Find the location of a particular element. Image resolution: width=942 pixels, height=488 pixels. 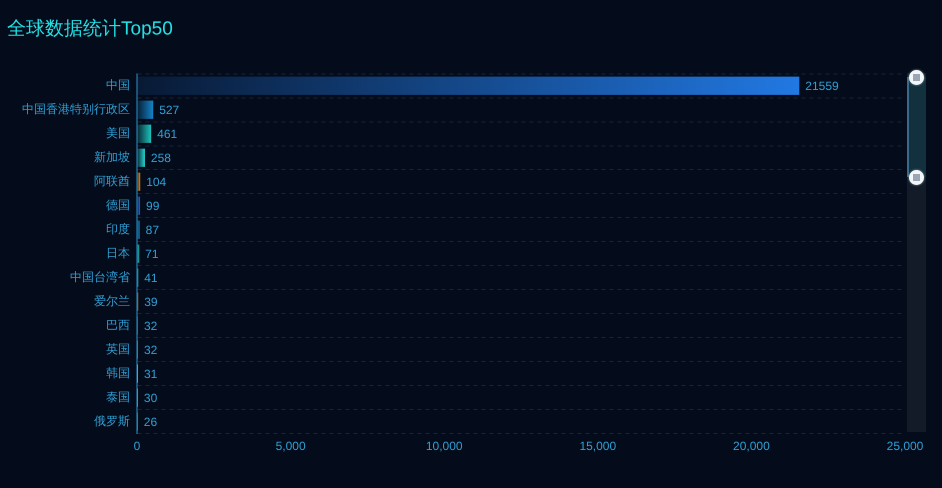

data-label: 30 is located at coordinates (151, 397).